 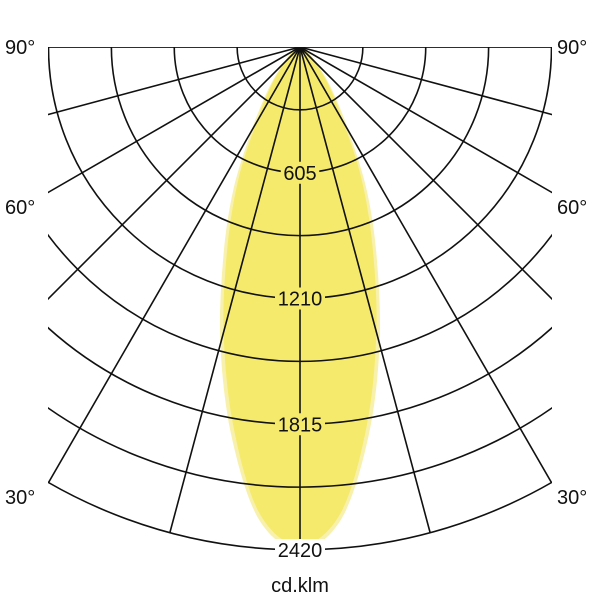 I want to click on radial-tick-label: 1815, so click(x=300, y=425).